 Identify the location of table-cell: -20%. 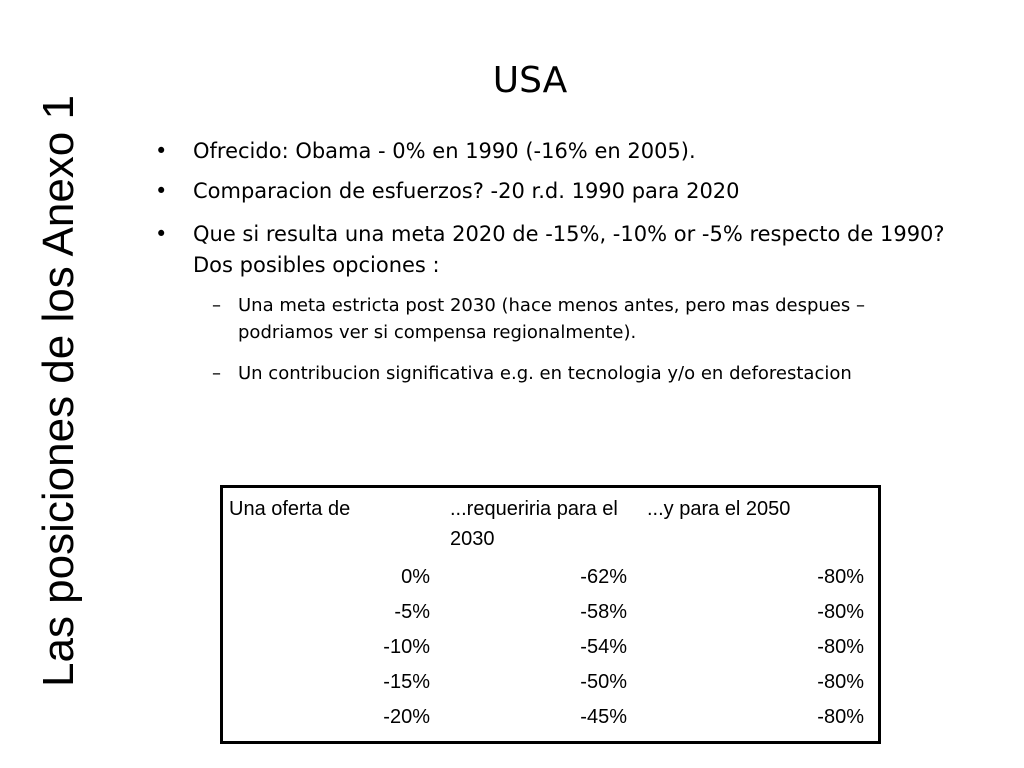
(406, 717).